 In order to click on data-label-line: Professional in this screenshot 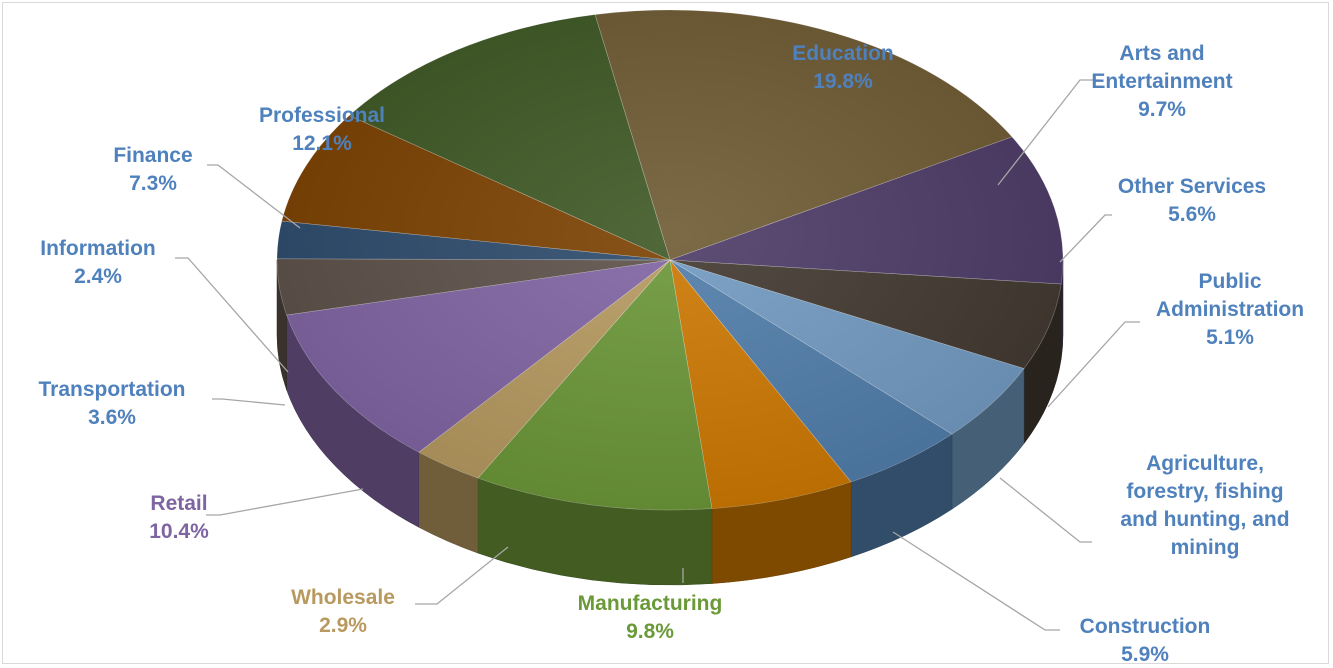, I will do `click(322, 115)`.